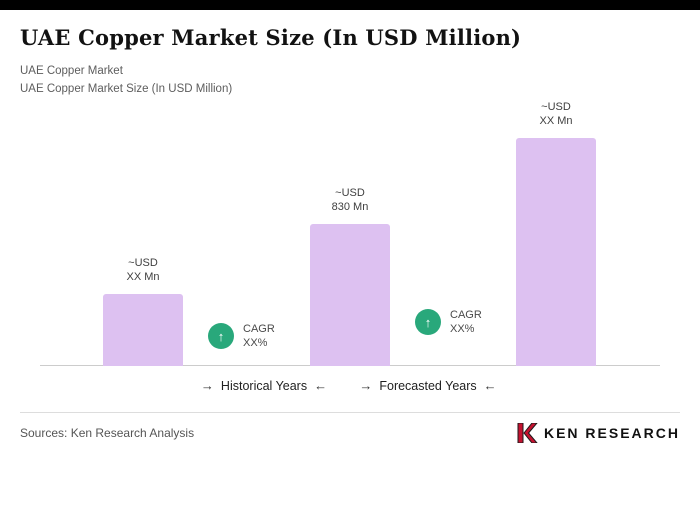  I want to click on bar-3: ~USD XX Mn, so click(556, 233).